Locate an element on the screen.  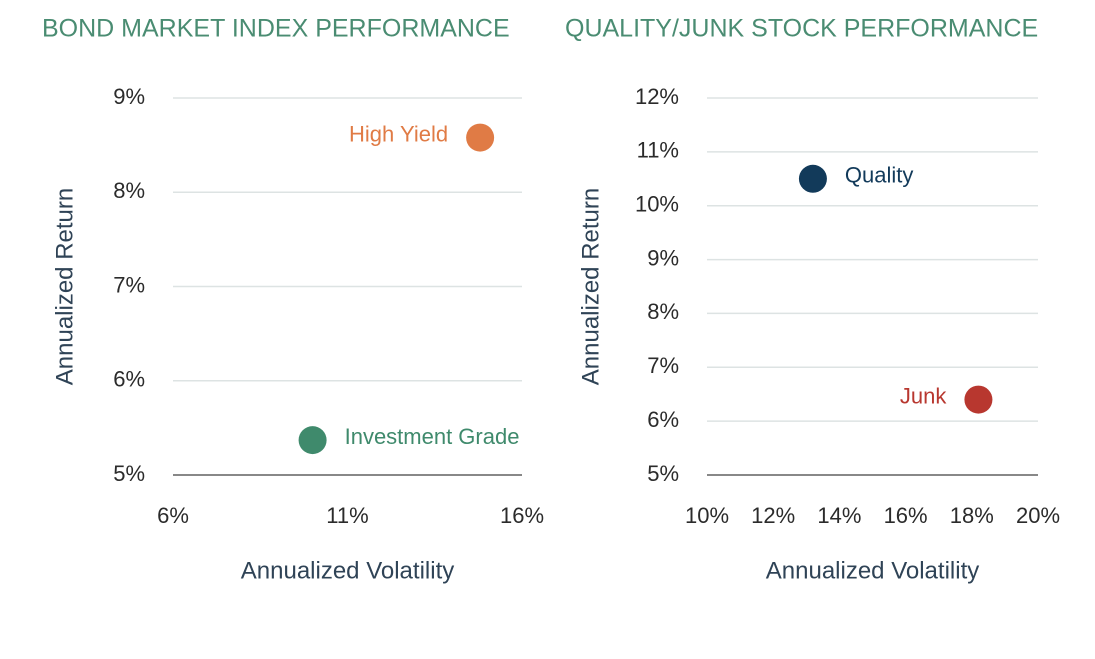
x-tick-label: 12% is located at coordinates (773, 515).